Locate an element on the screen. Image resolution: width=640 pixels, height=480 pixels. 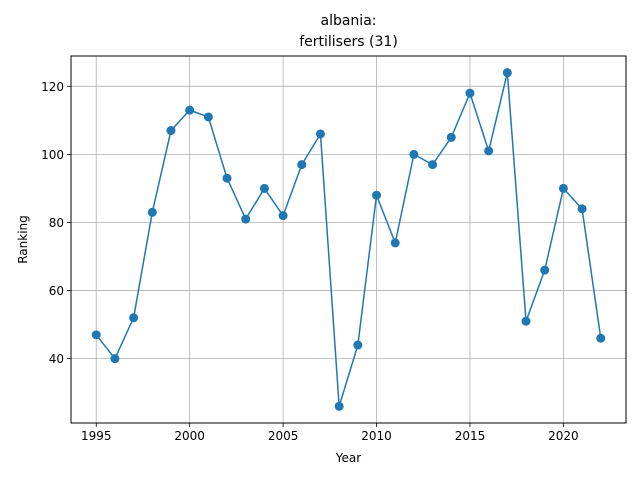
y-tick-label: 100 is located at coordinates (52, 155).